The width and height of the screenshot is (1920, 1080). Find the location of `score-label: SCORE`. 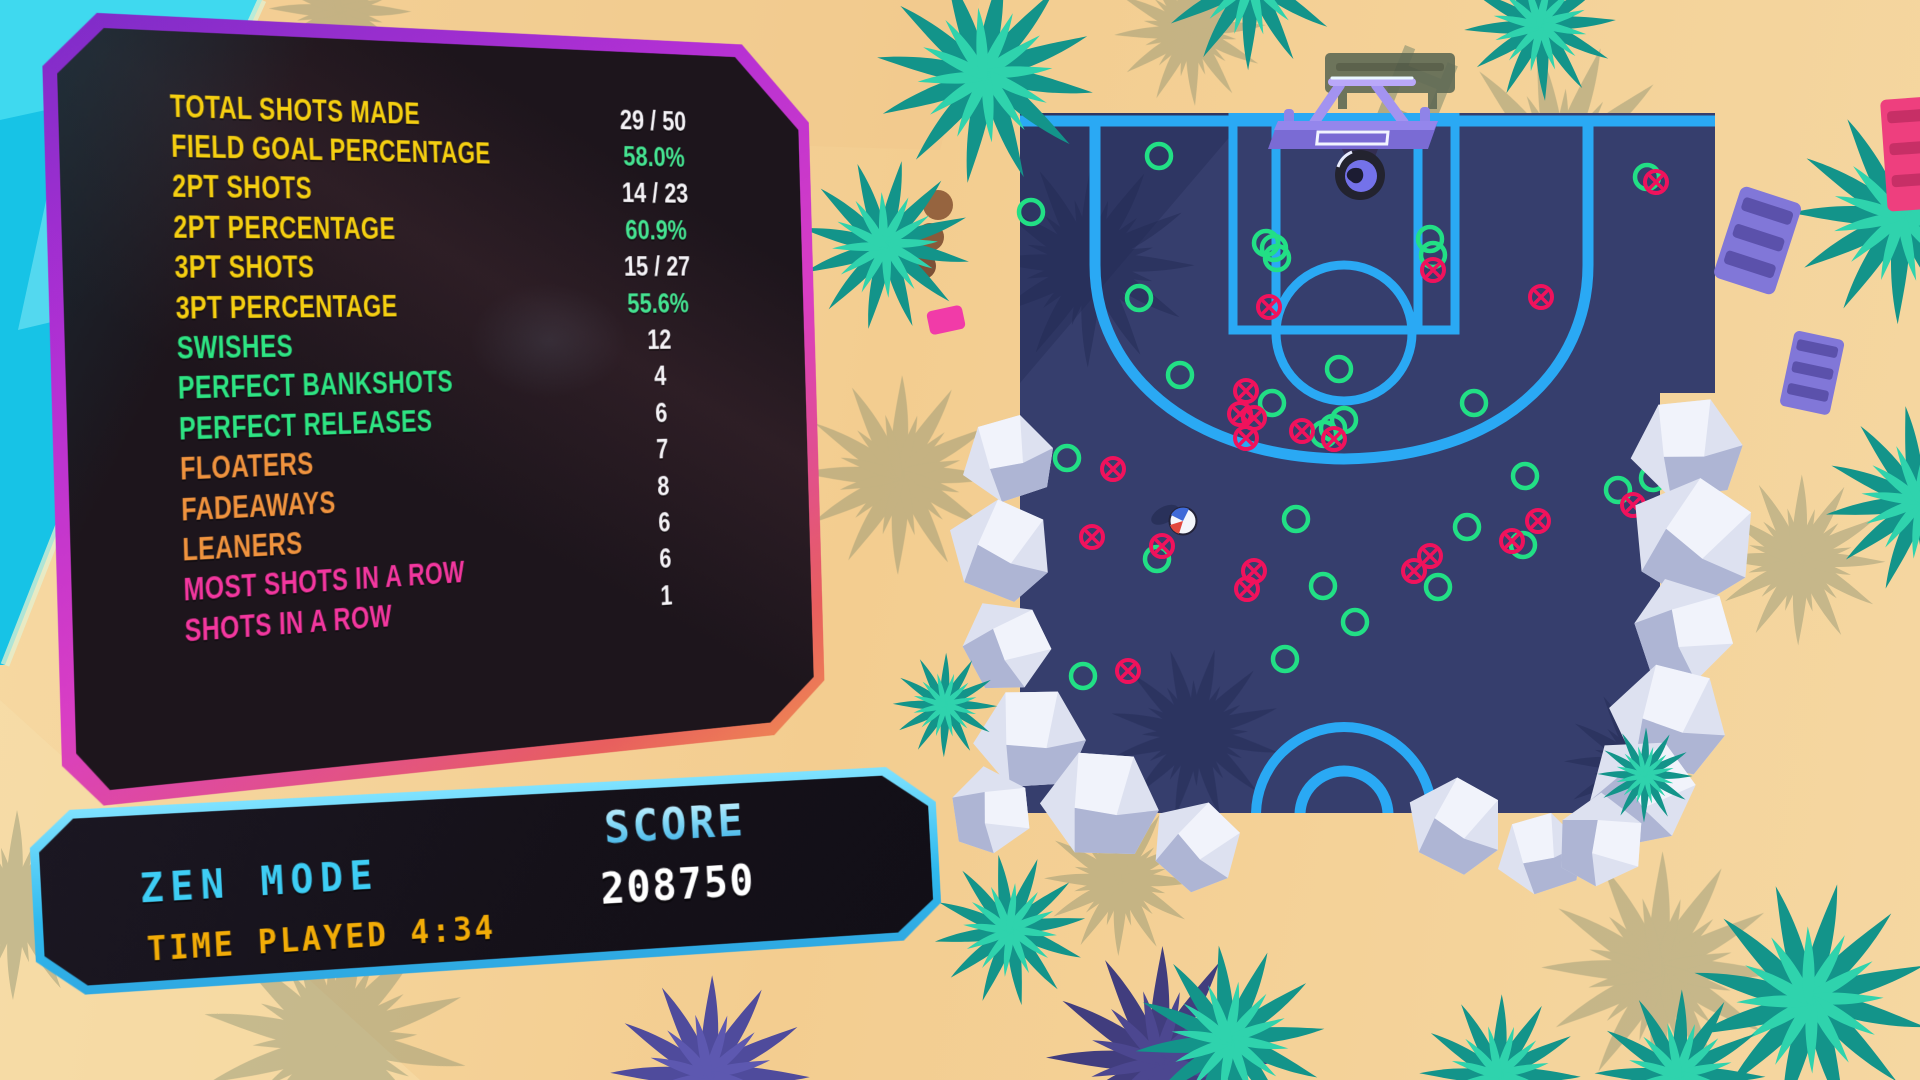

score-label: SCORE is located at coordinates (674, 825).